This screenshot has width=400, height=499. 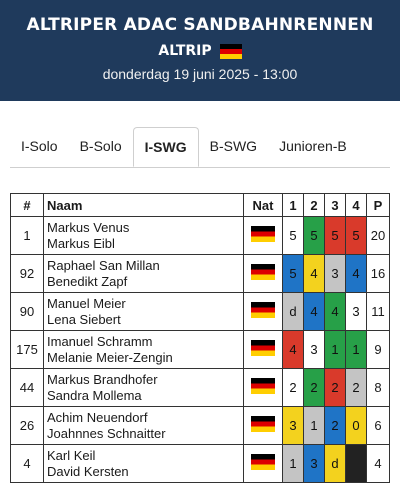 What do you see at coordinates (378, 463) in the screenshot?
I see `total-points: 4` at bounding box center [378, 463].